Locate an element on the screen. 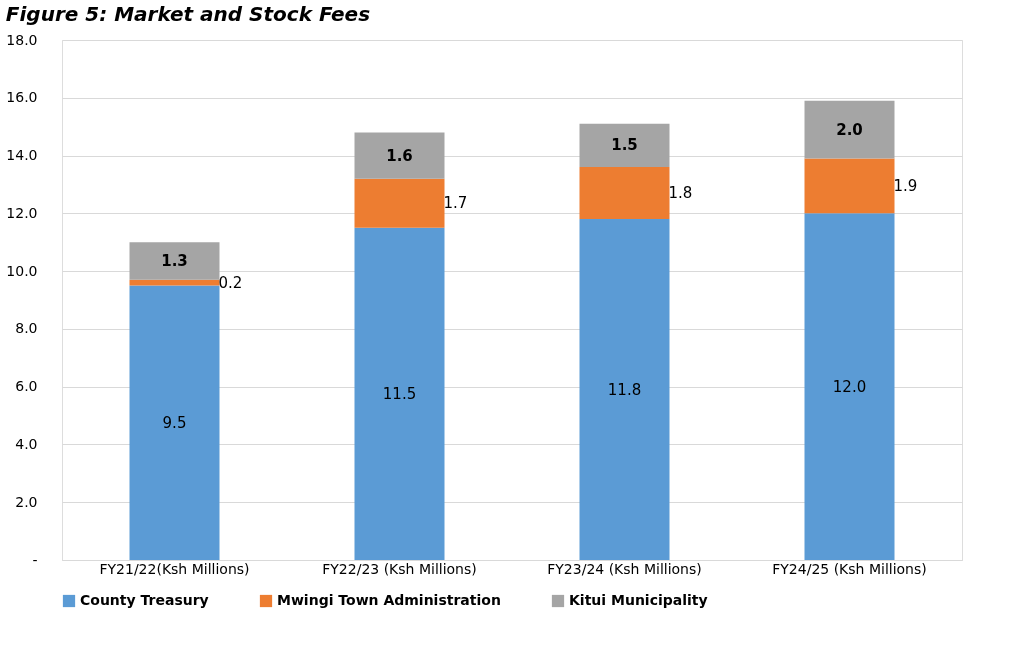  x-tick-label: FY22/23 (Ksh Millions) is located at coordinates (399, 568).